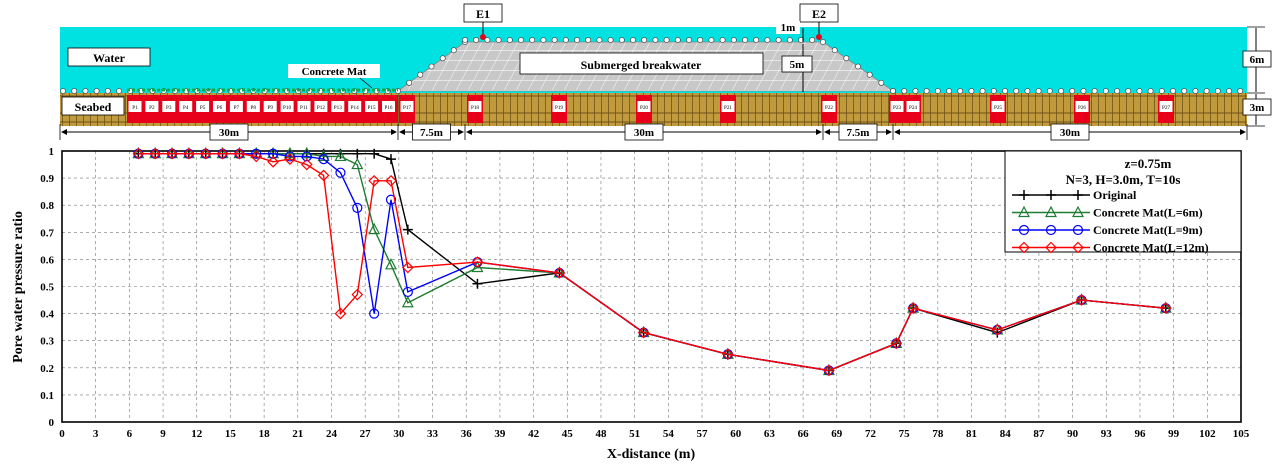  What do you see at coordinates (559, 108) in the screenshot?
I see `probe-label: P19` at bounding box center [559, 108].